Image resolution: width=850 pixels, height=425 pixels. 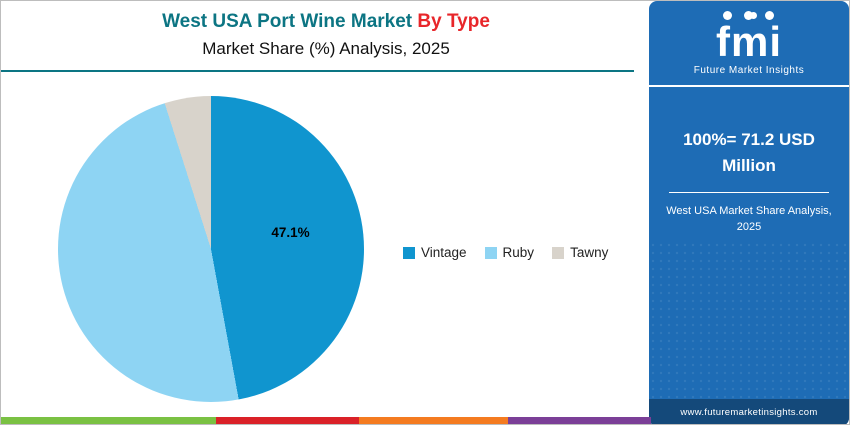 What do you see at coordinates (579, 420) in the screenshot?
I see `bar-segment-purple` at bounding box center [579, 420].